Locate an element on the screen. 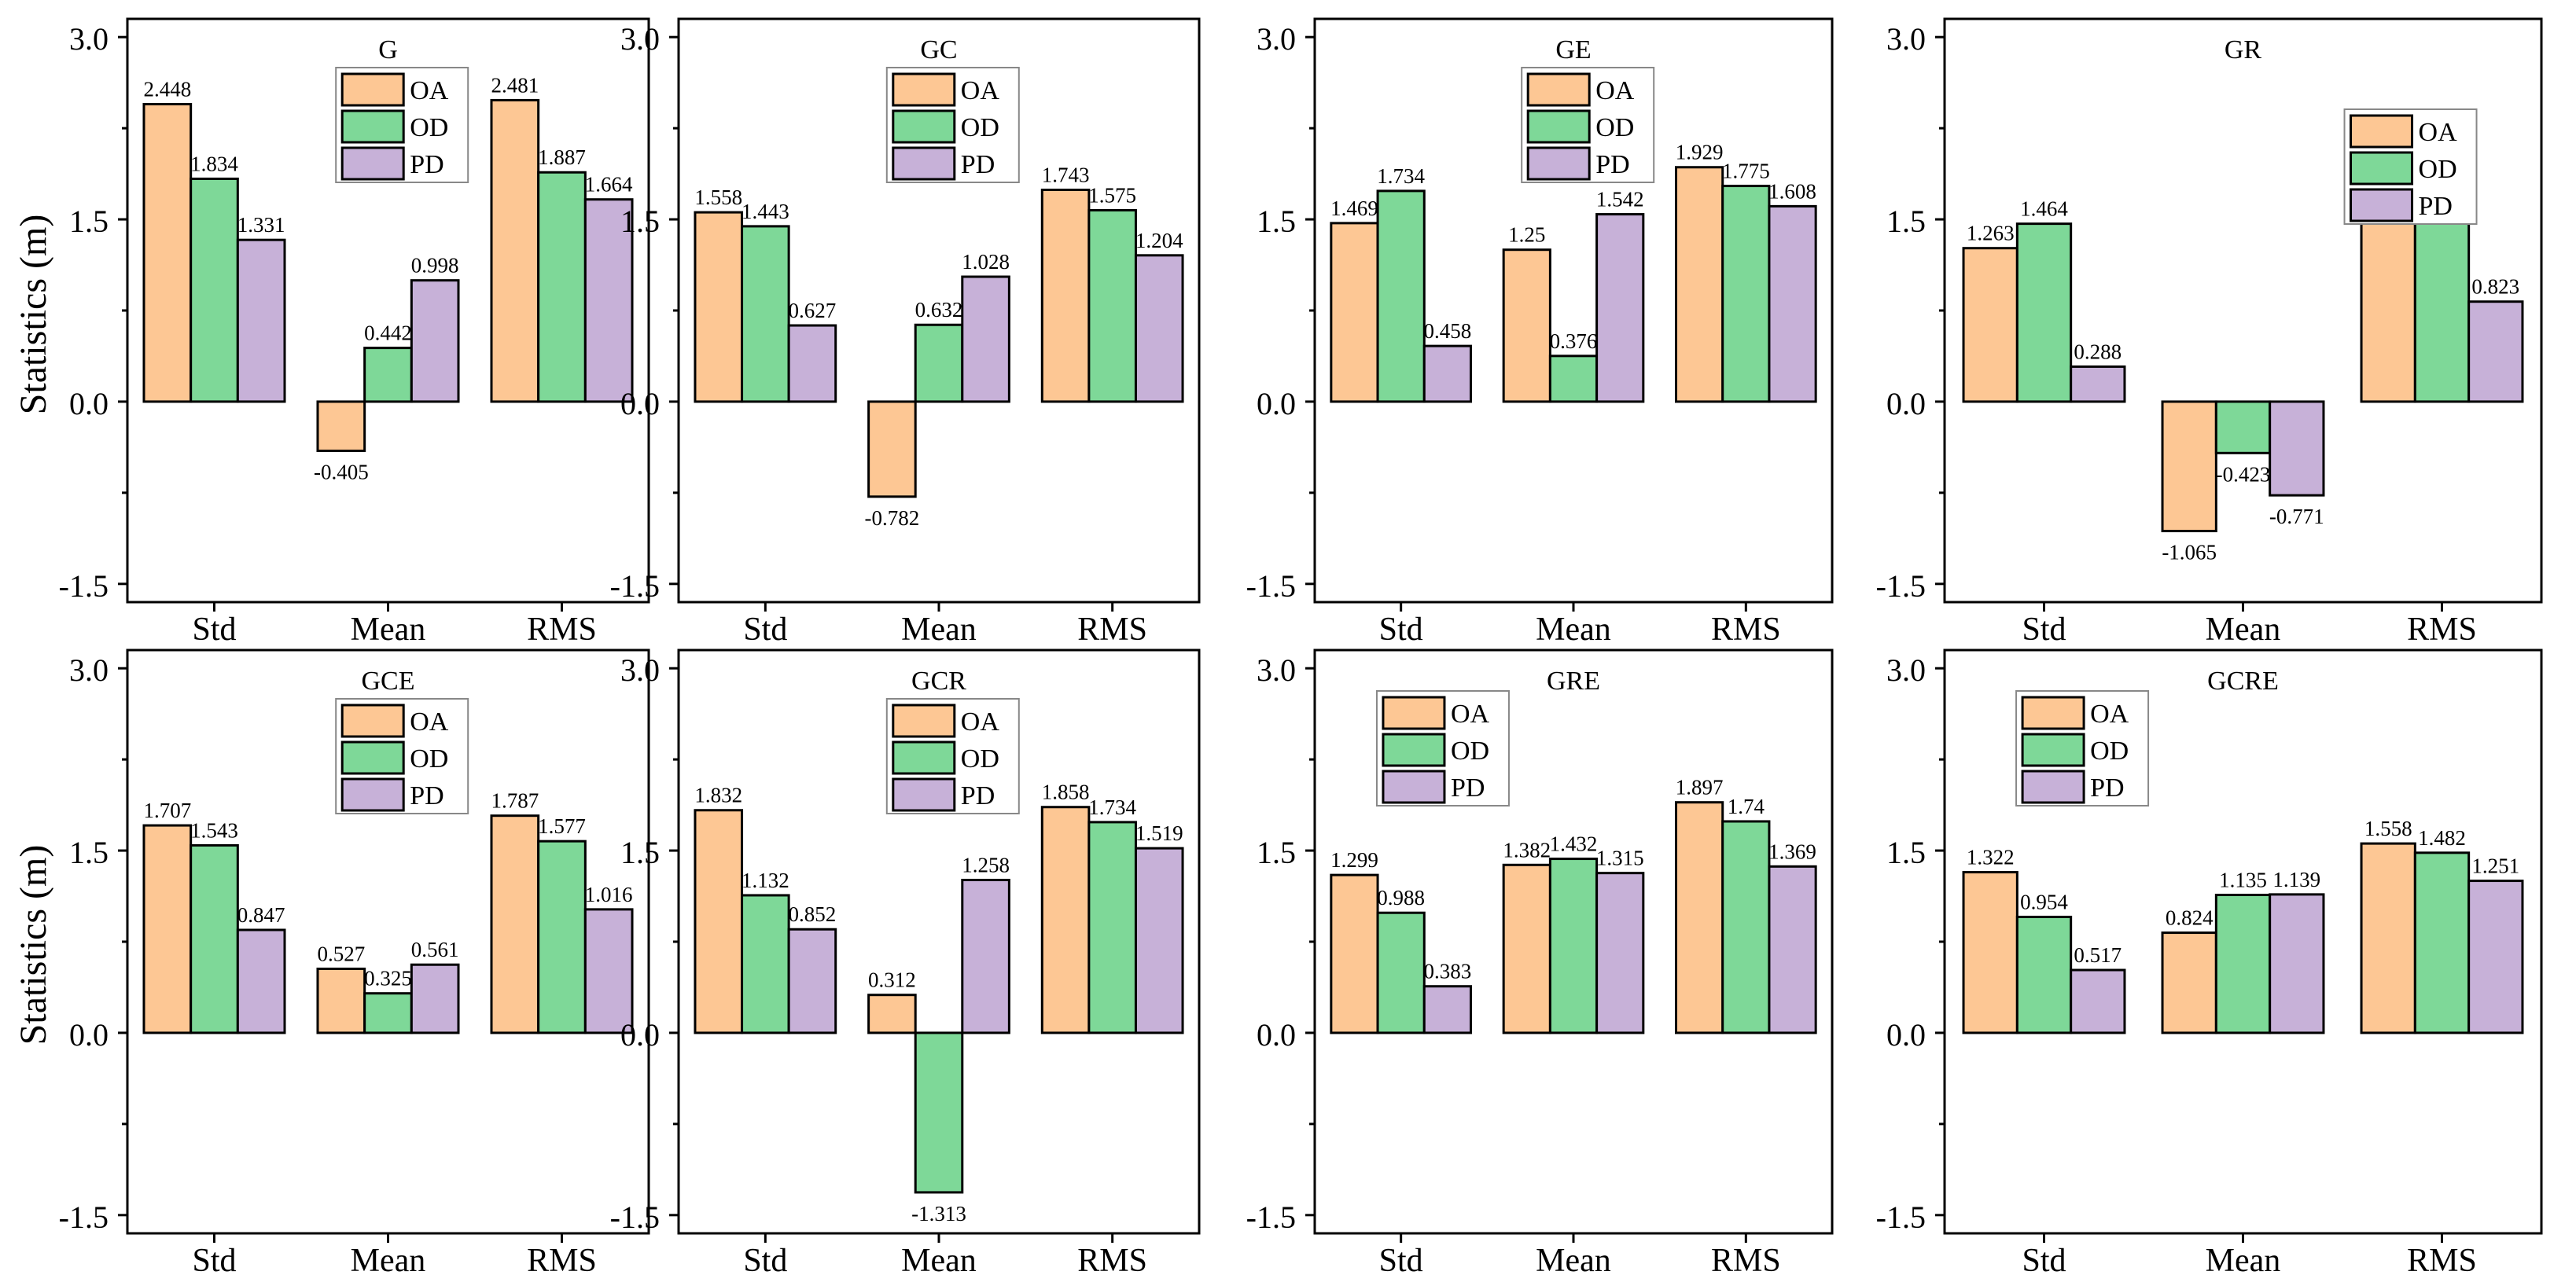 This screenshot has width=2576, height=1286. data-label: 1.542 is located at coordinates (1620, 200).